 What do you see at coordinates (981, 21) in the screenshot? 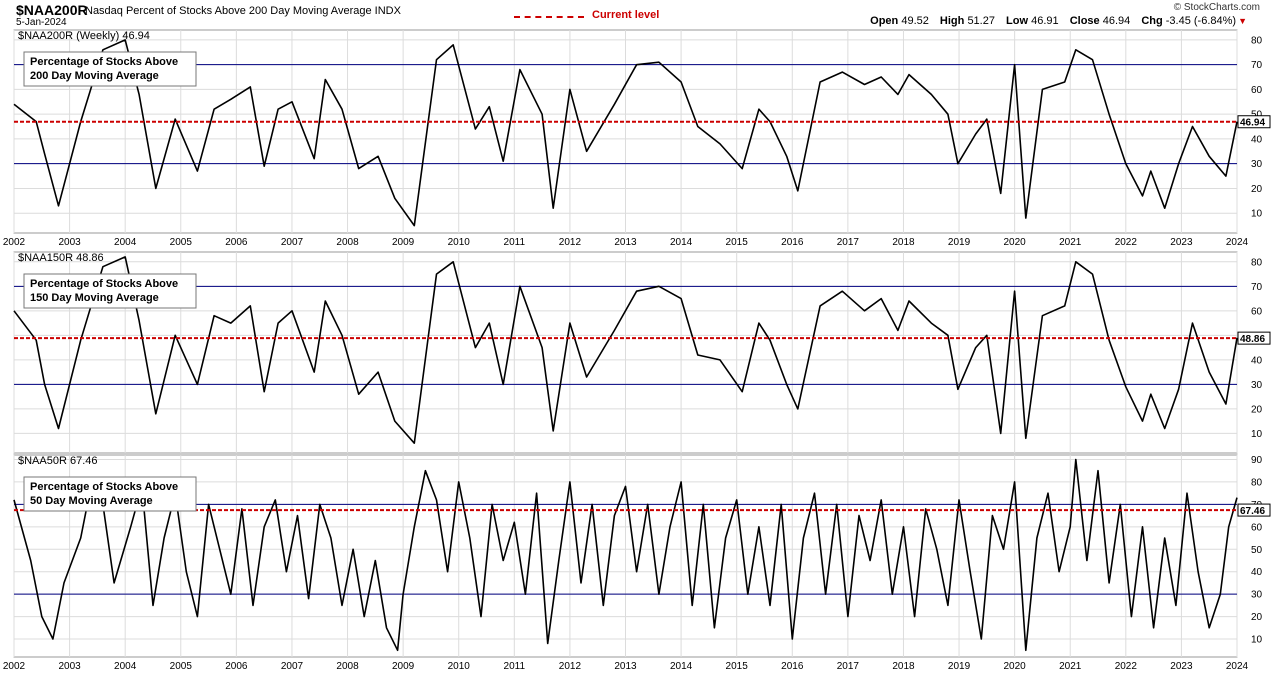
I see `high-value: 51.27` at bounding box center [981, 21].